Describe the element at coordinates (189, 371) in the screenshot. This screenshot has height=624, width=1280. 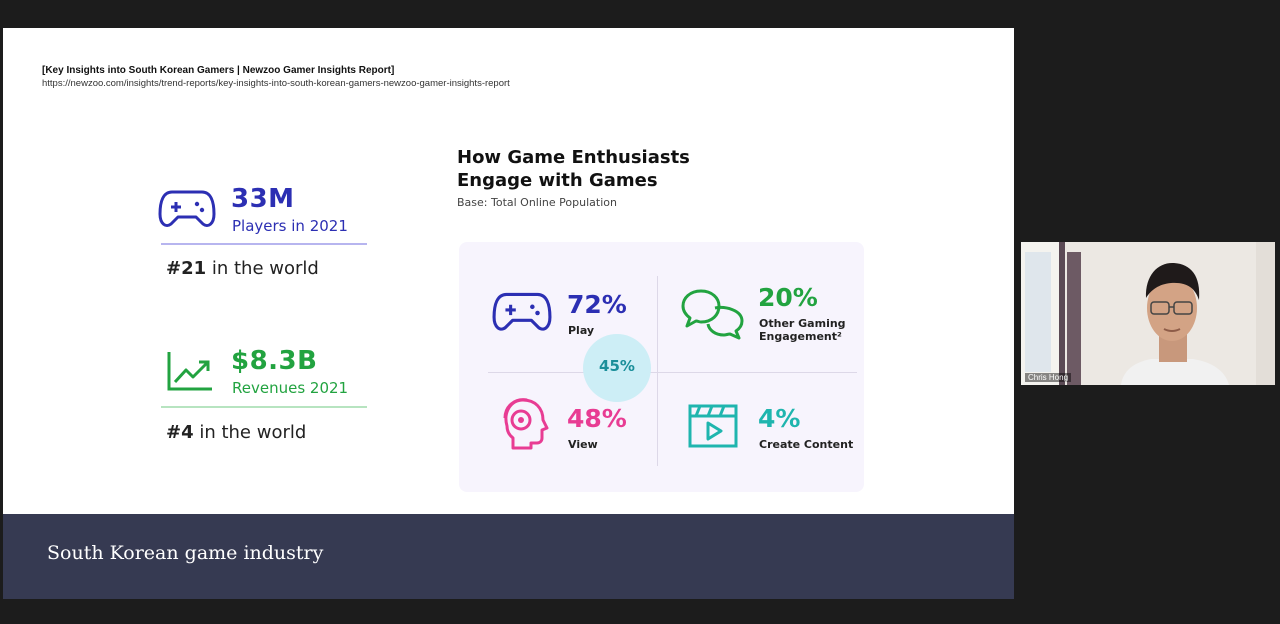
I see `trend-chart-icon` at that location.